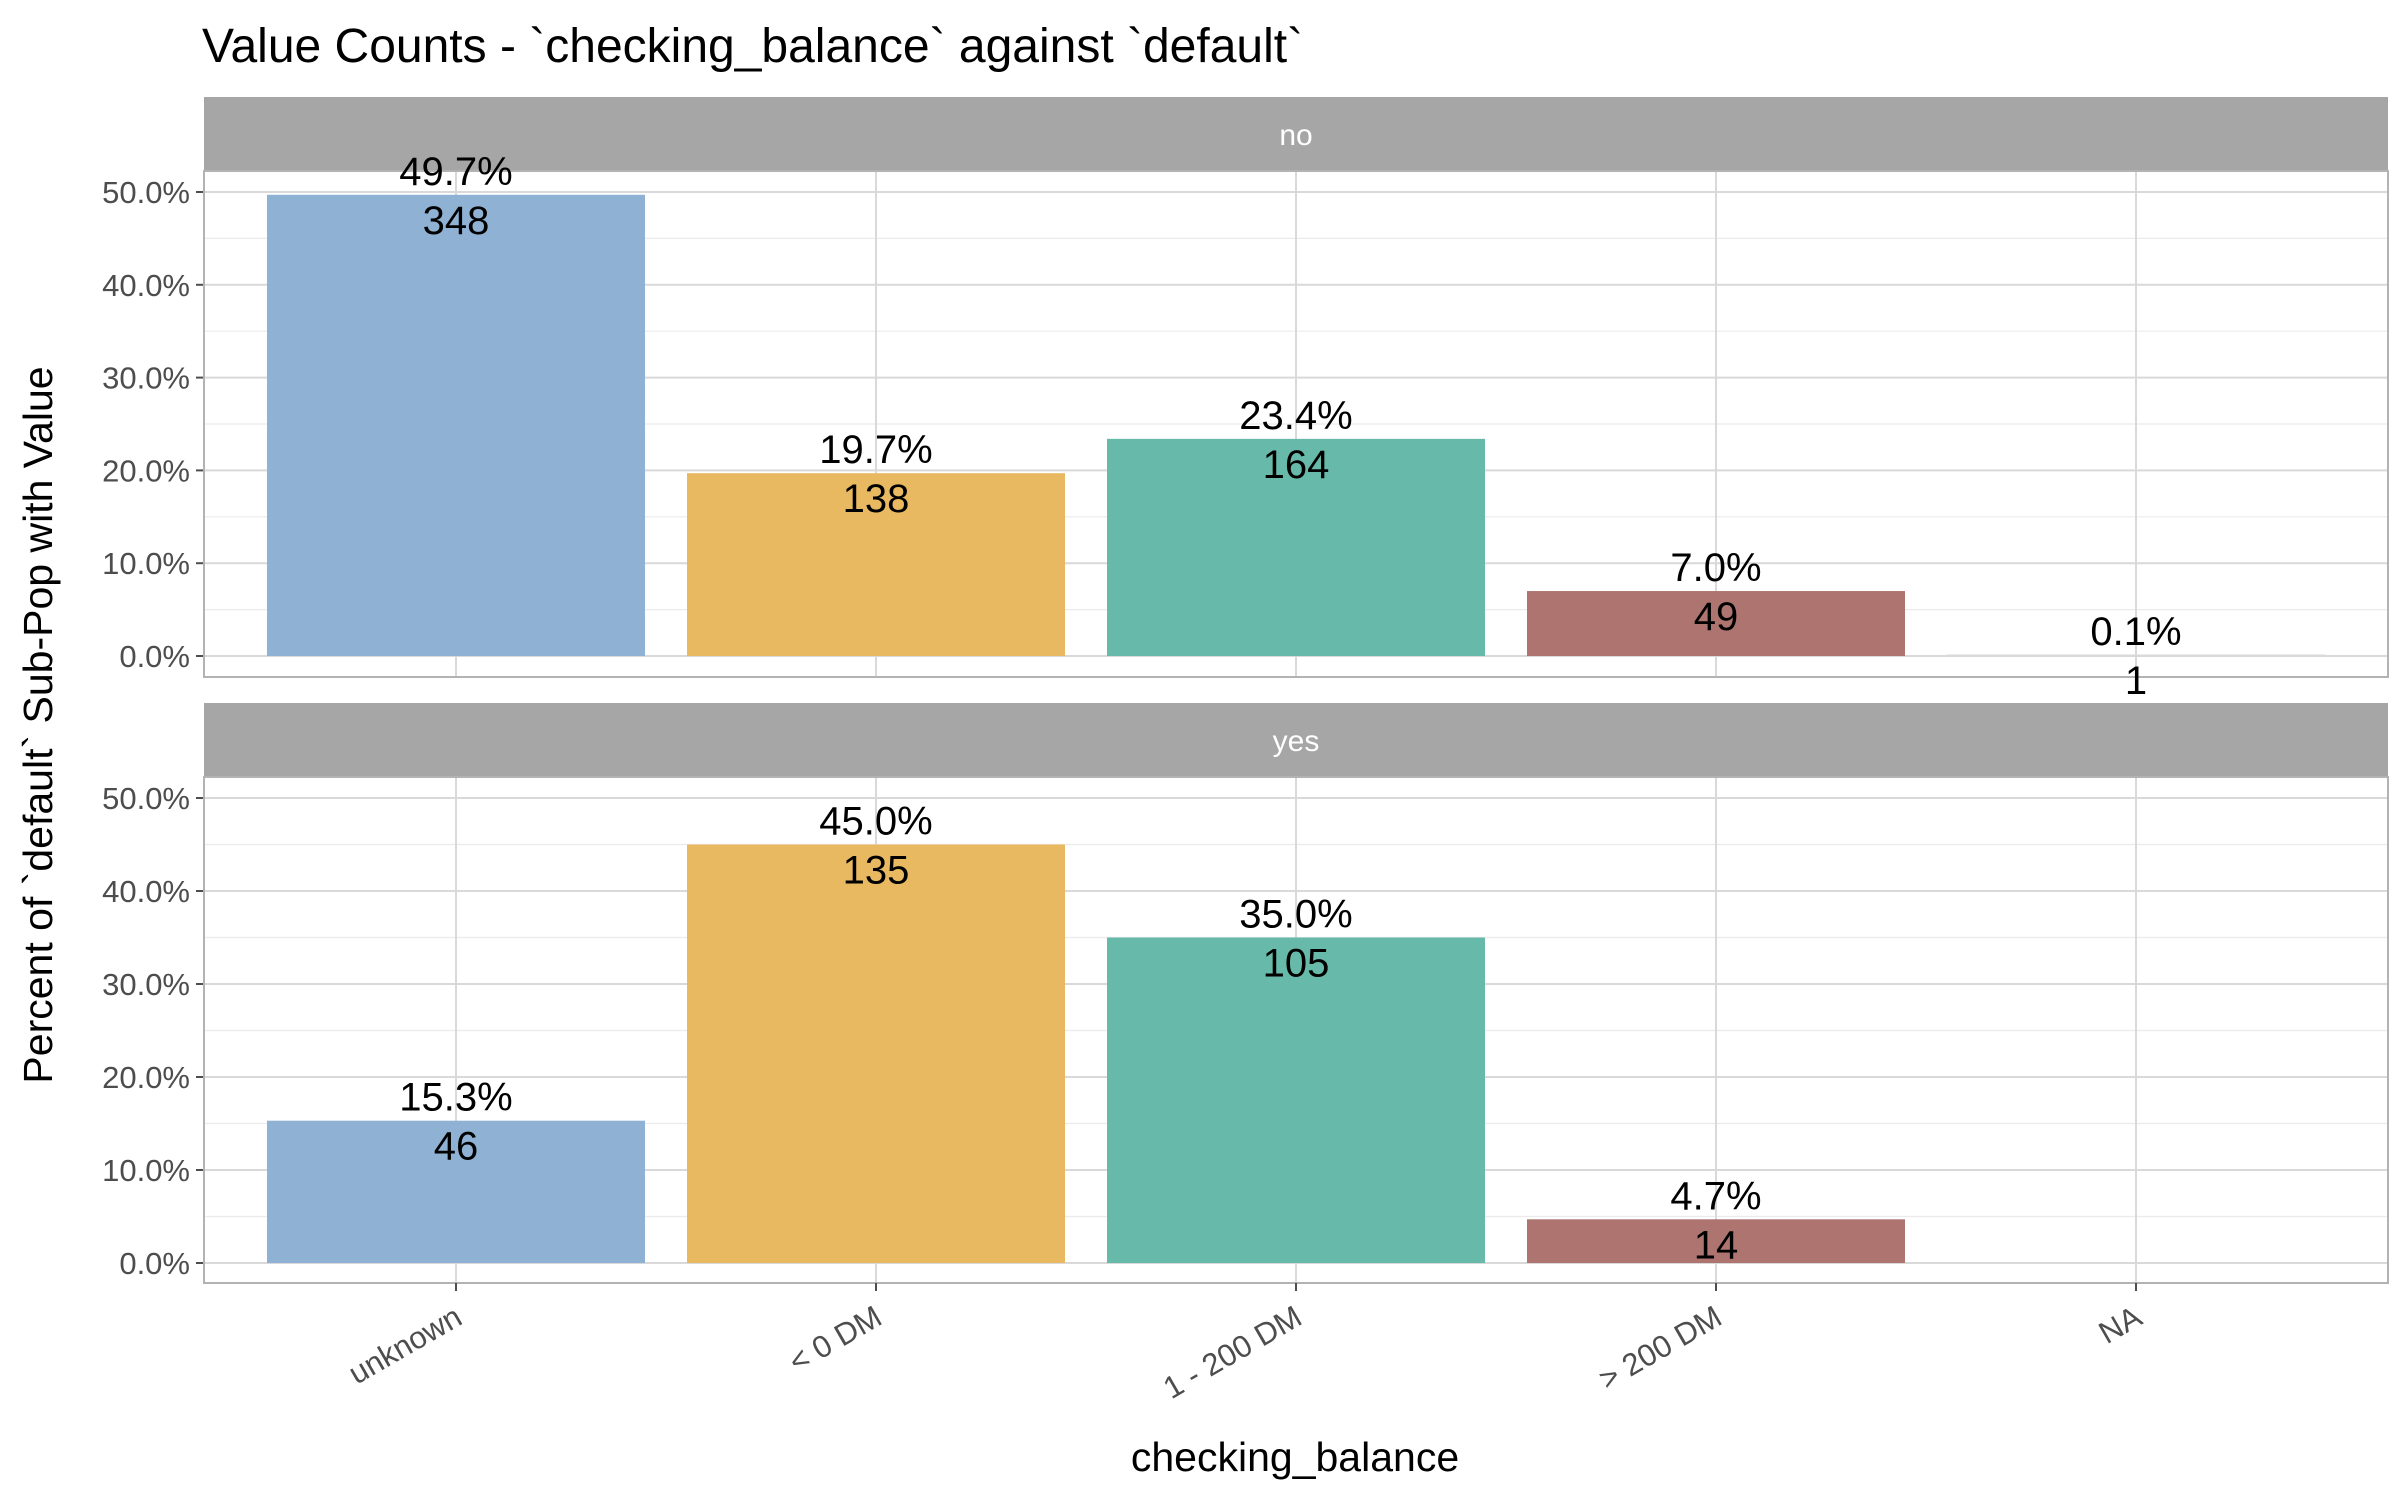 Image resolution: width=2400 pixels, height=1500 pixels. I want to click on bar-count-label: 348, so click(456, 221).